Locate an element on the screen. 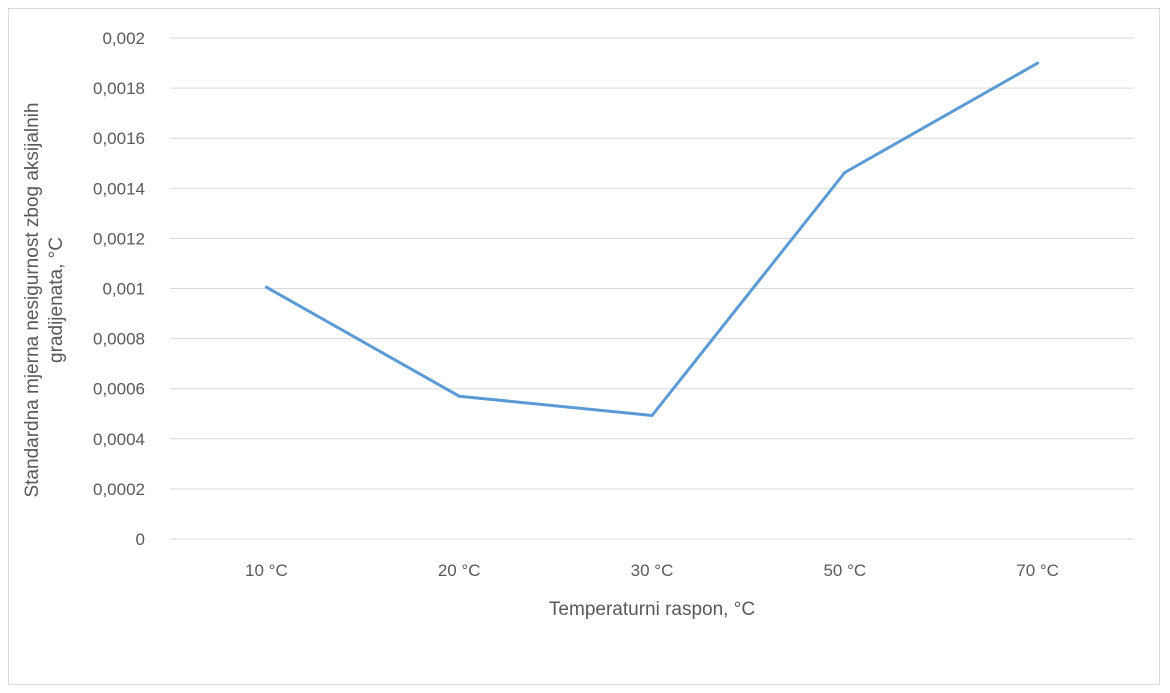  y-axis-title-line-2: gradijenata, °C is located at coordinates (56, 300).